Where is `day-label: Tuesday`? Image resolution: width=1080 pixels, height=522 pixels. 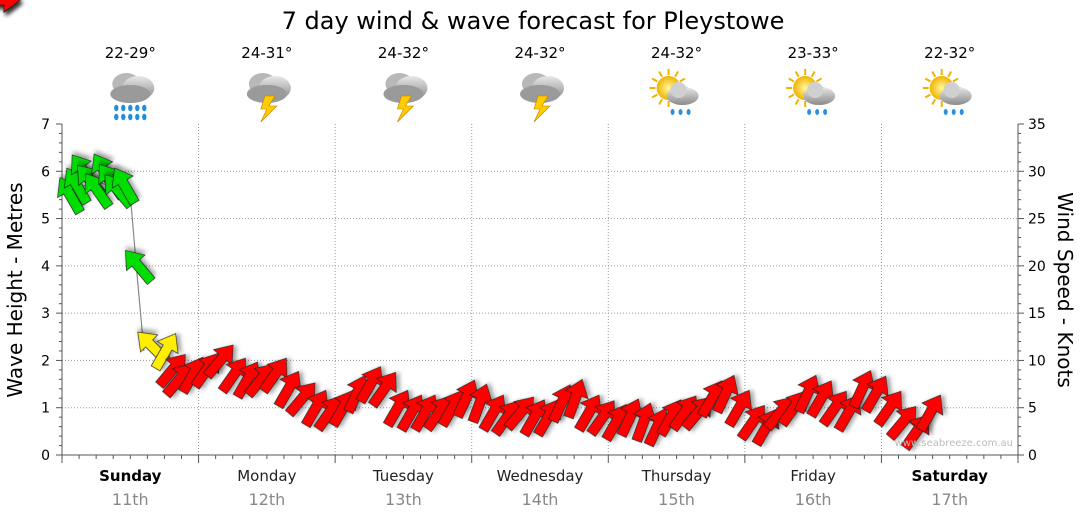 day-label: Tuesday is located at coordinates (403, 476).